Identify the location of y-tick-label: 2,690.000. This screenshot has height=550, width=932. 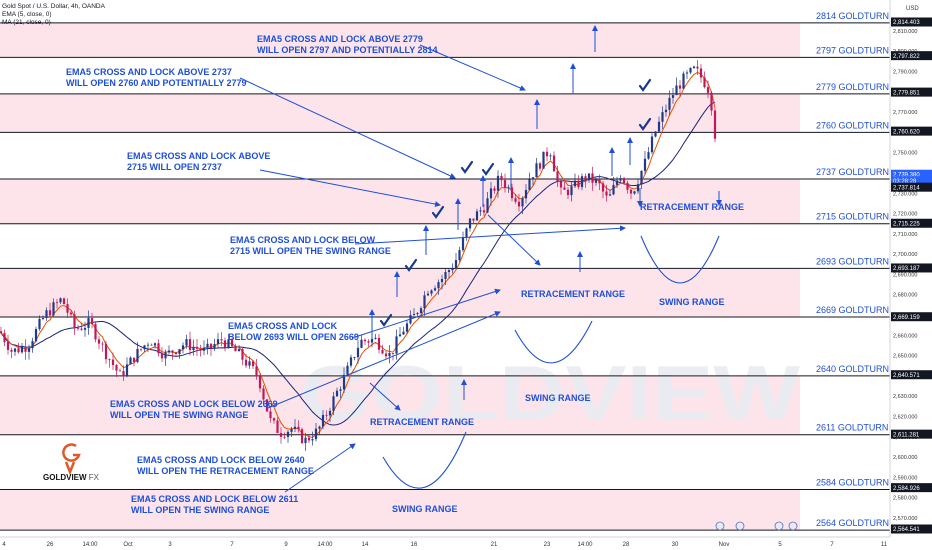
(905, 275).